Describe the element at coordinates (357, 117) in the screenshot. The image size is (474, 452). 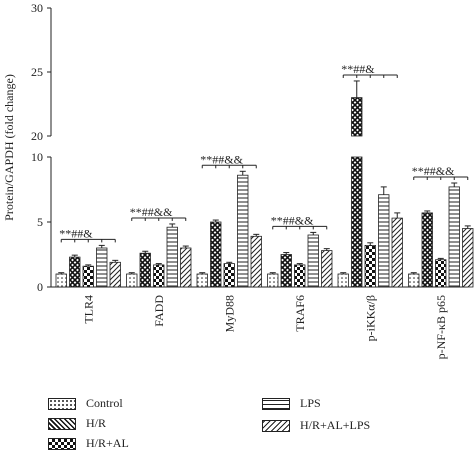
I see `bar-upper-segment` at that location.